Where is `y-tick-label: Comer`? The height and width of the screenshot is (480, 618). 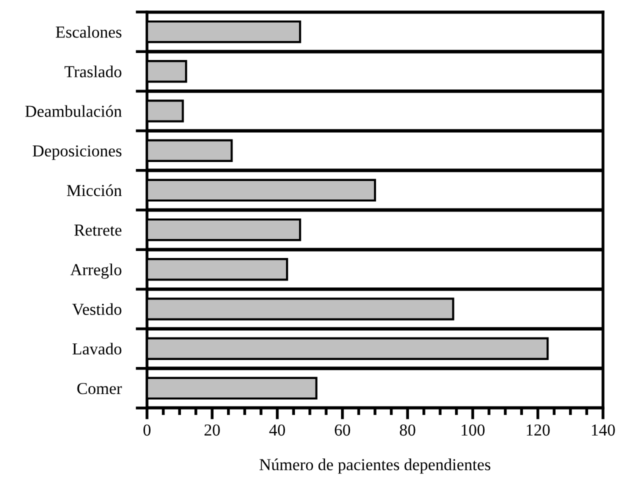 y-tick-label: Comer is located at coordinates (99, 388).